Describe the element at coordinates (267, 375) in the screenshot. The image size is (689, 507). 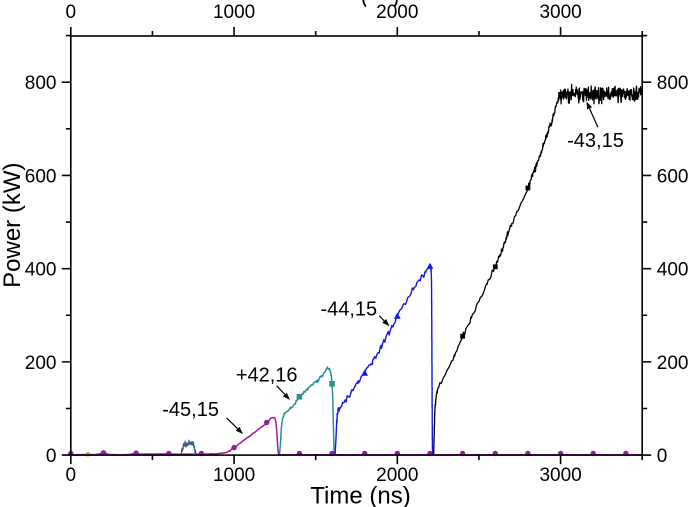
I see `svg-text: +42,16` at that location.